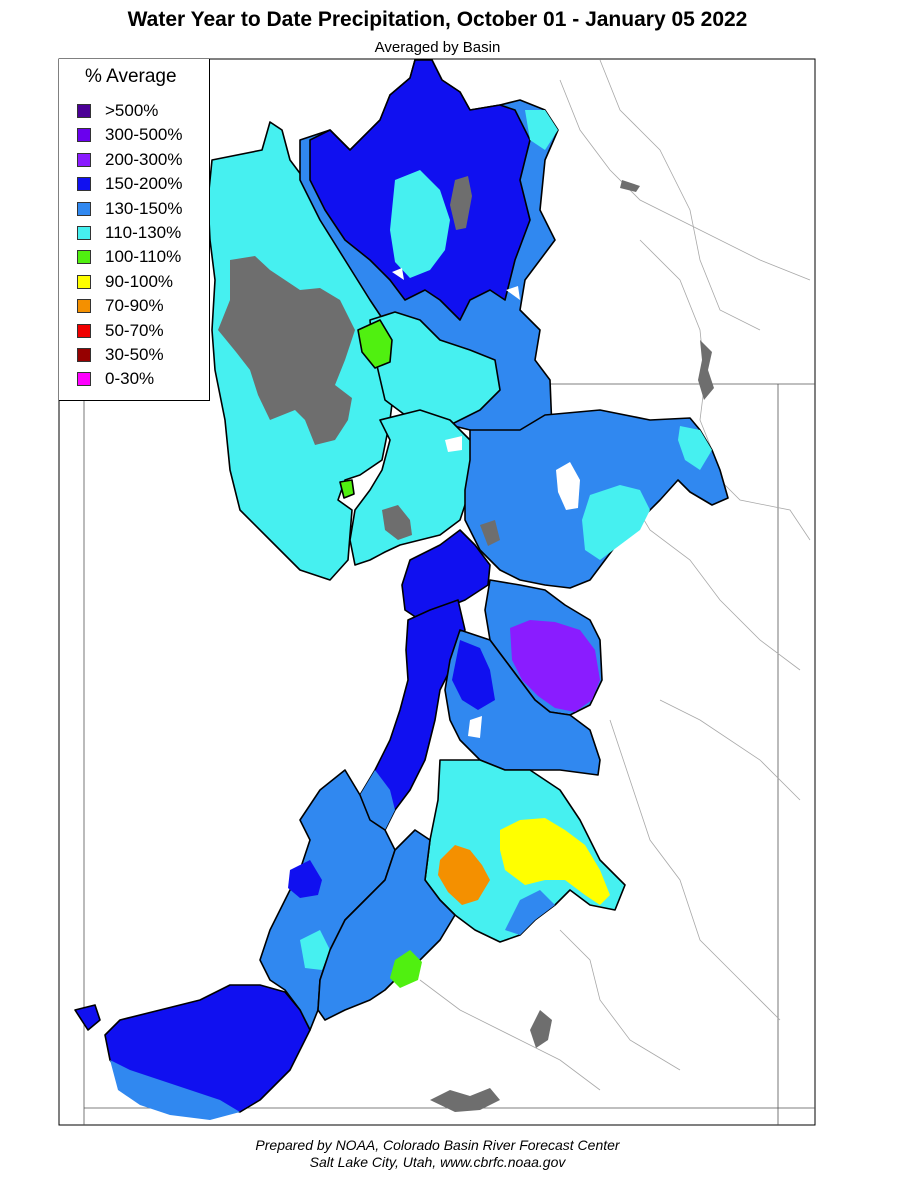 The height and width of the screenshot is (1200, 900). I want to click on legend-item: 300-500%, so click(130, 135).